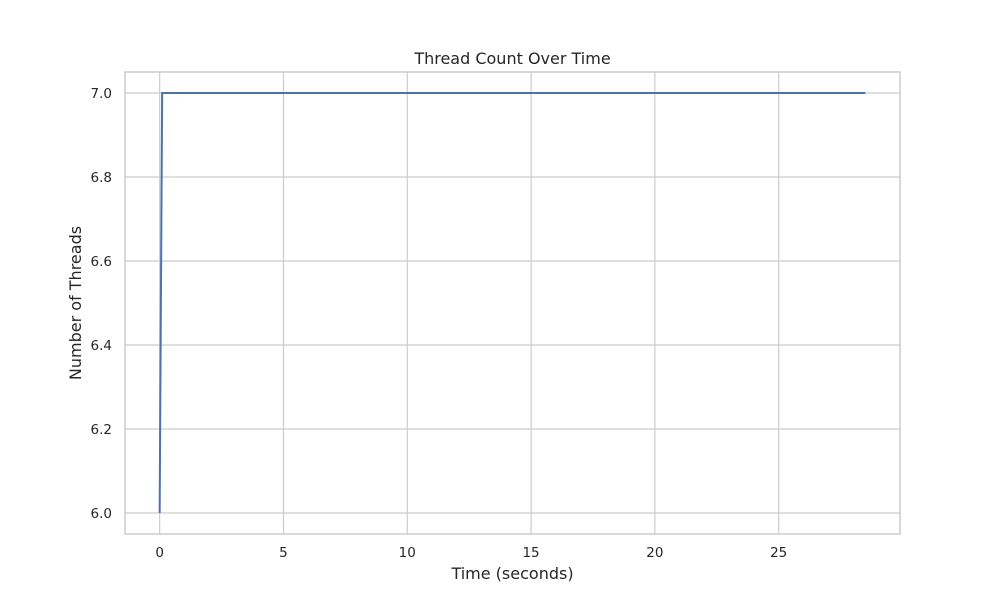 The image size is (1000, 600). I want to click on y-tick-label: 6.8, so click(101, 178).